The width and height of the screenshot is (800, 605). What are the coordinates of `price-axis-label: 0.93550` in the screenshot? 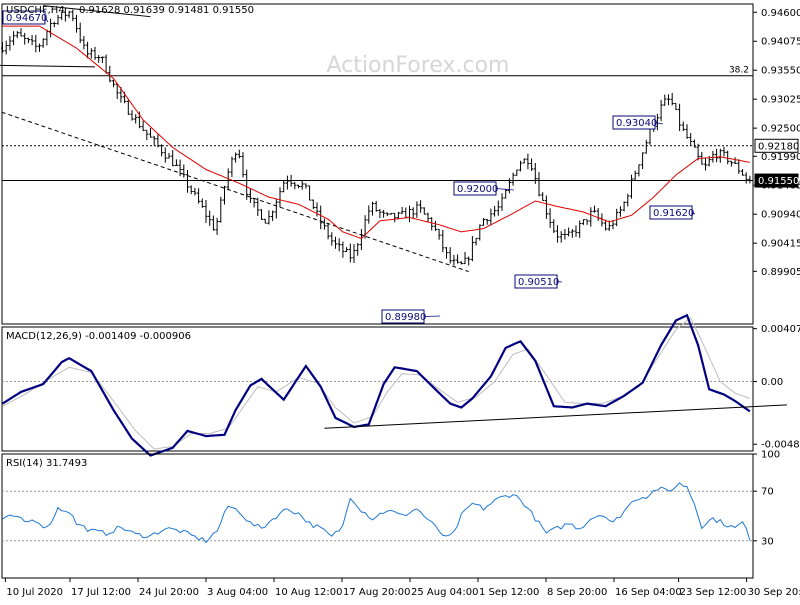 It's located at (780, 71).